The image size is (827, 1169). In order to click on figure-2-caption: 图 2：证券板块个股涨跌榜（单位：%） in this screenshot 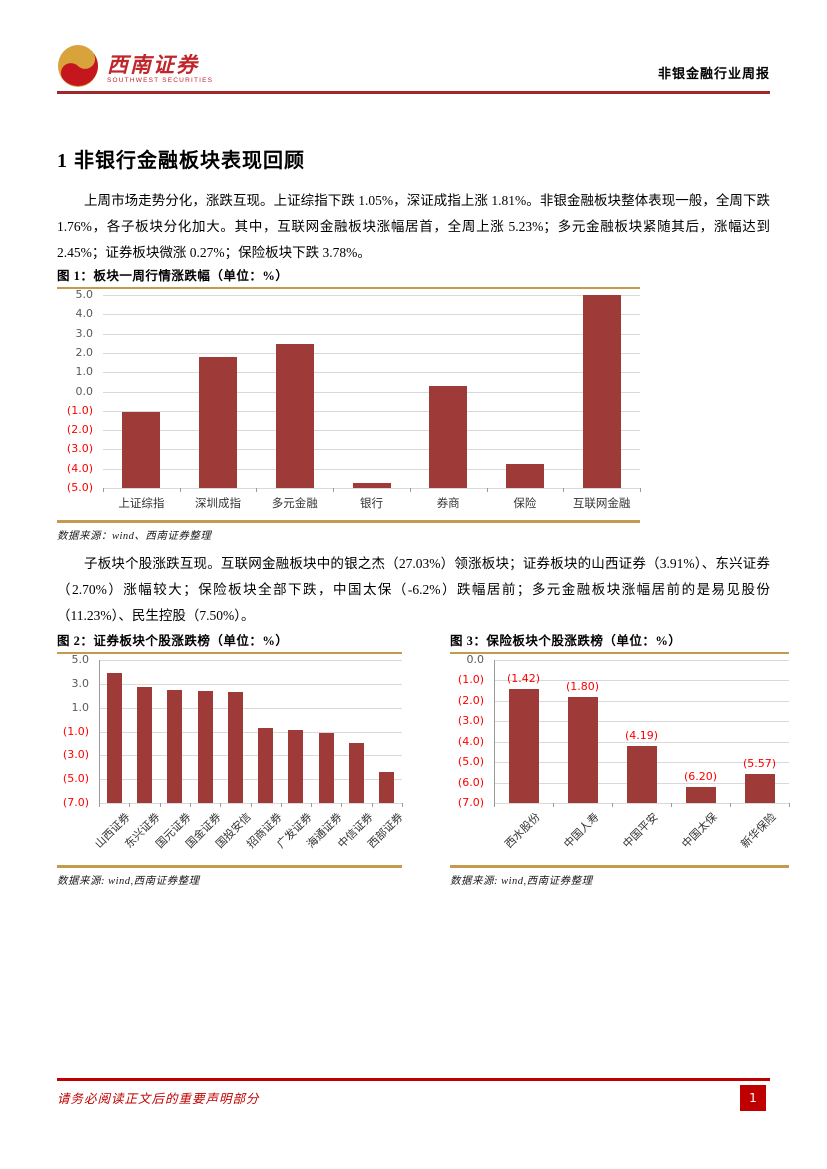, I will do `click(173, 641)`.